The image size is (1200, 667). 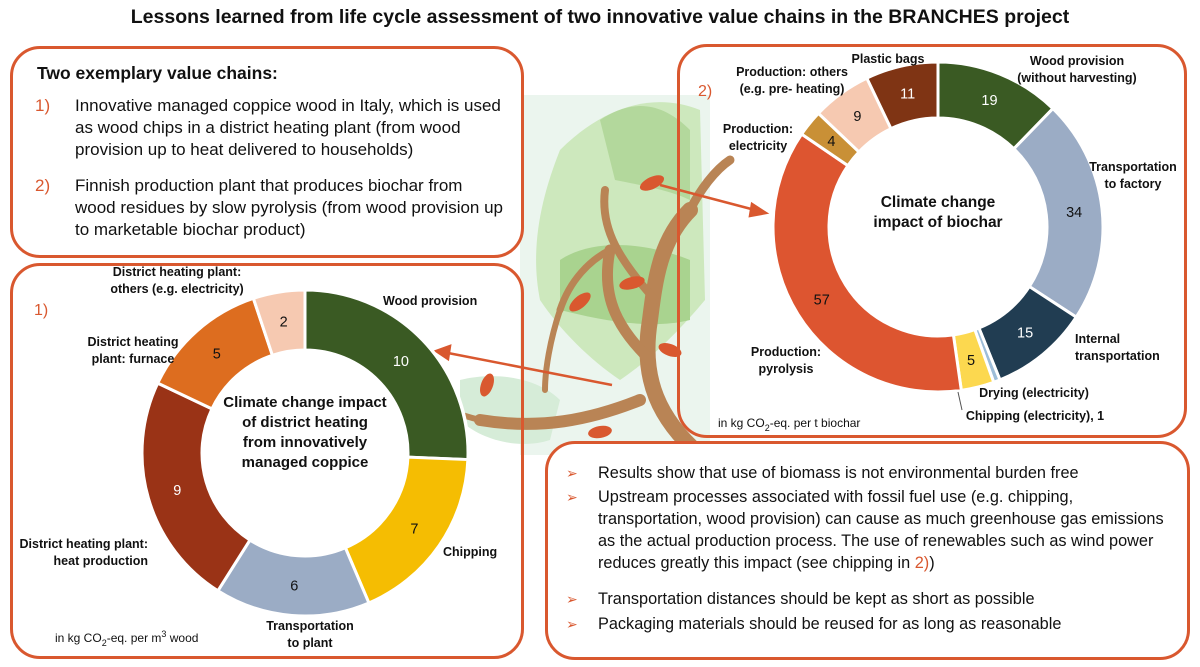 I want to click on slice-category-label: Transportation to factory, so click(x=1133, y=175).